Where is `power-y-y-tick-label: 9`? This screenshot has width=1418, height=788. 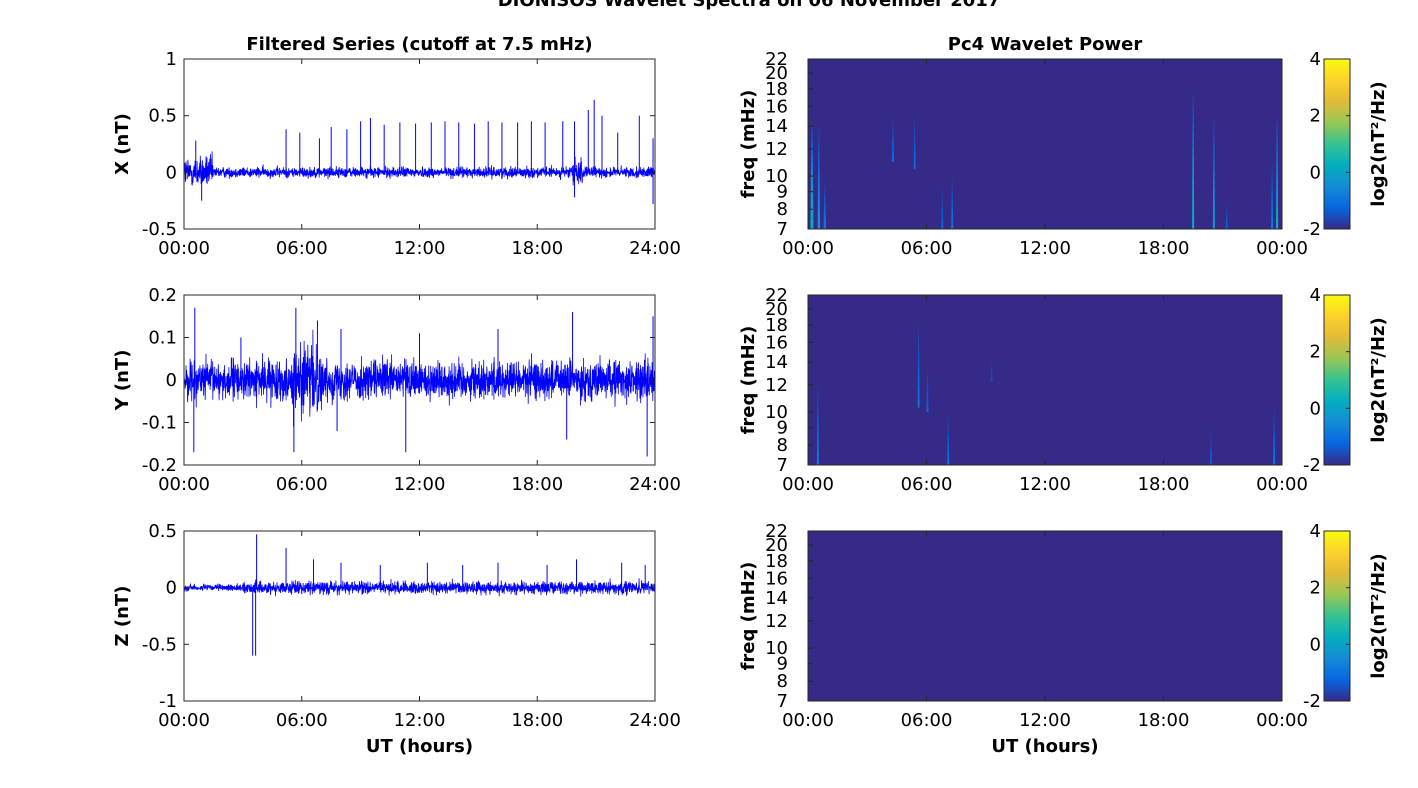
power-y-y-tick-label: 9 is located at coordinates (782, 428).